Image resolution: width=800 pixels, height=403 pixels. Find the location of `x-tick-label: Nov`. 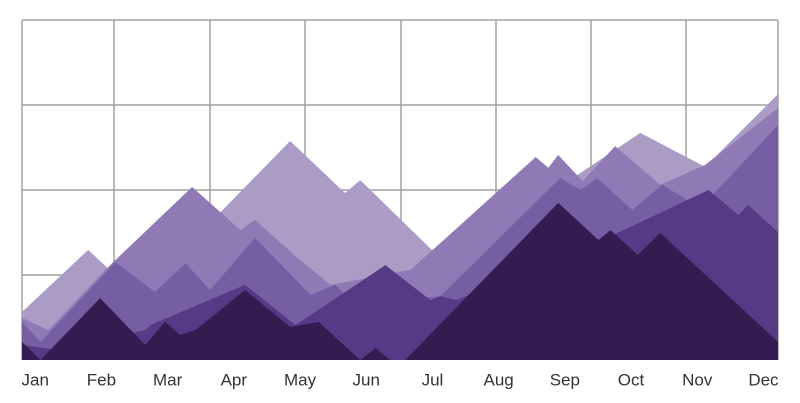

x-tick-label: Nov is located at coordinates (697, 379).